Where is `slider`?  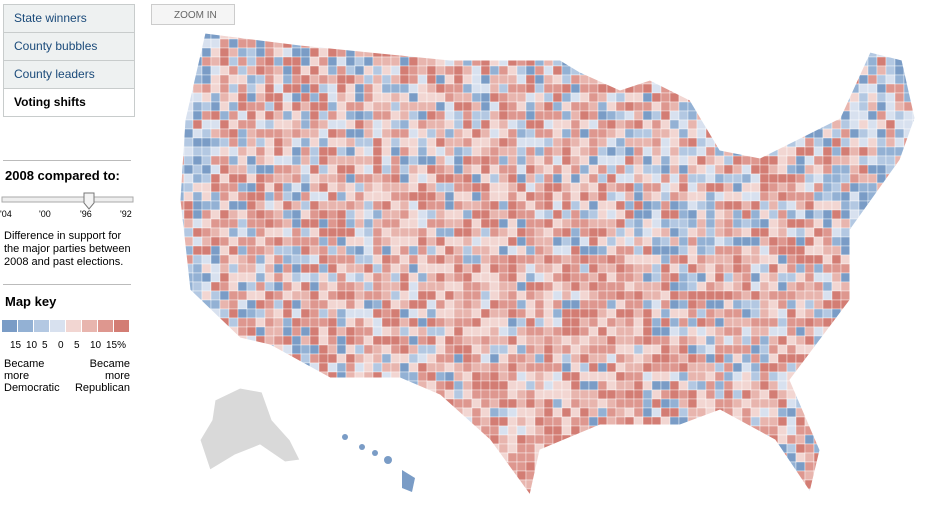
slider is located at coordinates (67, 201).